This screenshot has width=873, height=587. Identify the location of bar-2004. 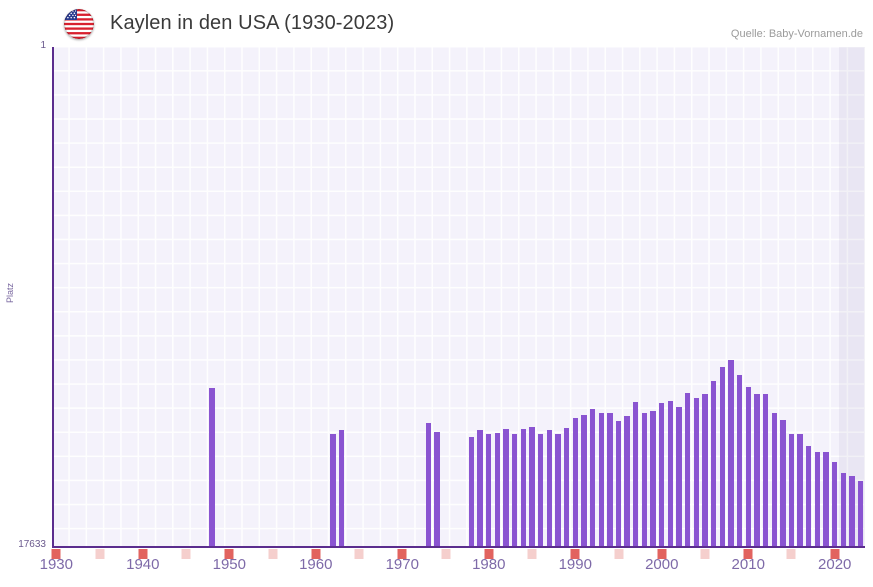
(696, 472).